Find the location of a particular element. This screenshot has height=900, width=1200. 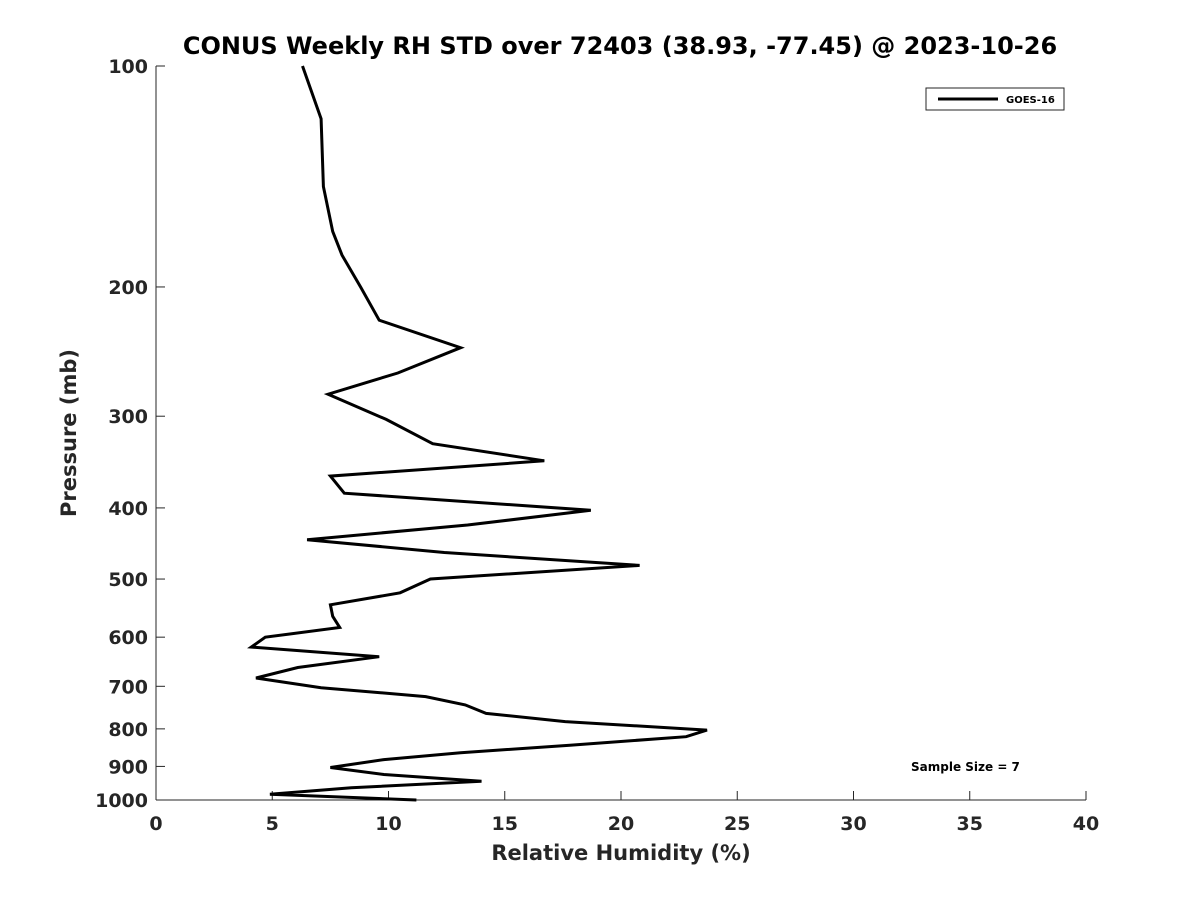

y-tick-label: 1000 is located at coordinates (121, 801).